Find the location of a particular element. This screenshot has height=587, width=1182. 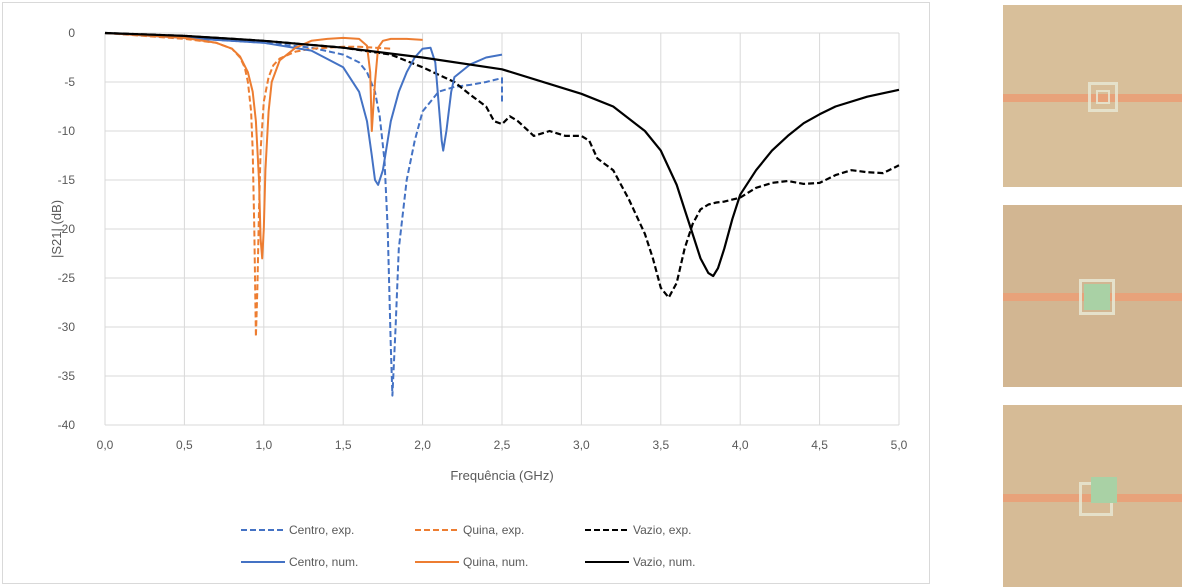

photo-empty is located at coordinates (1092, 96).